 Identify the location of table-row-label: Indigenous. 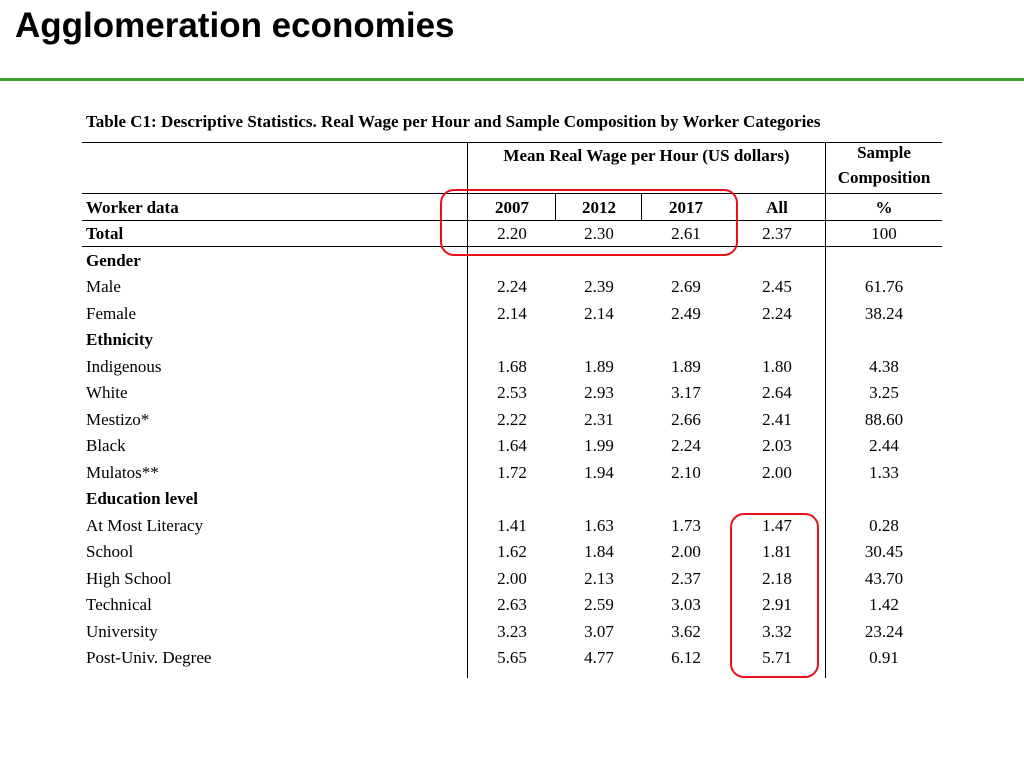
(124, 366).